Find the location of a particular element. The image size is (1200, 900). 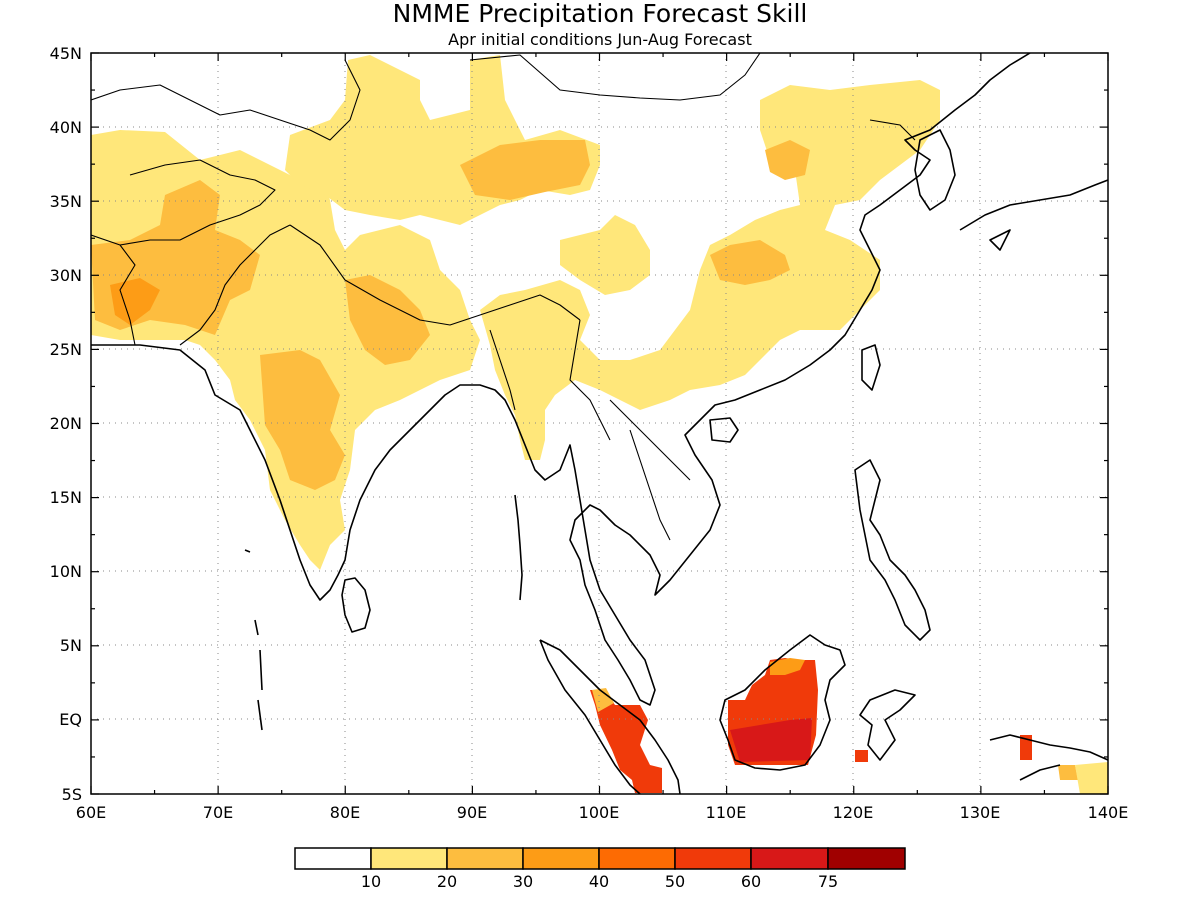

borneo-north-orange is located at coordinates (787, 666).